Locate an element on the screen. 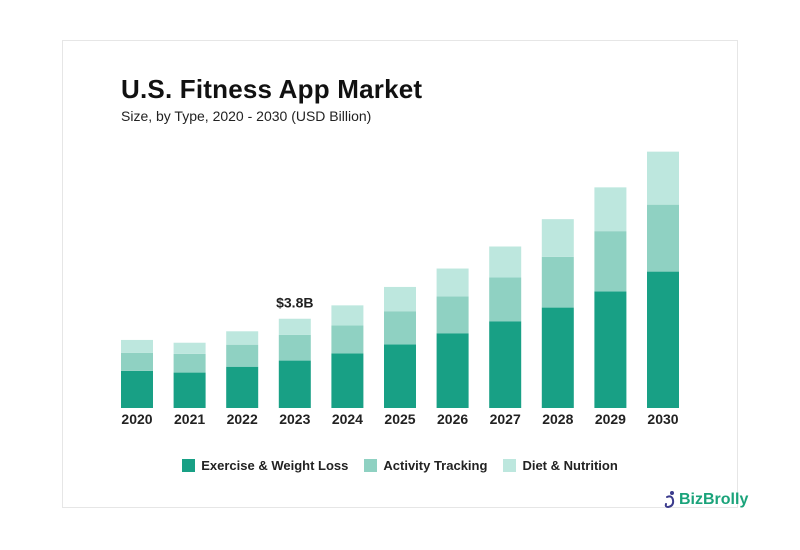 This screenshot has width=800, height=550. legend-swatch-diet is located at coordinates (510, 465).